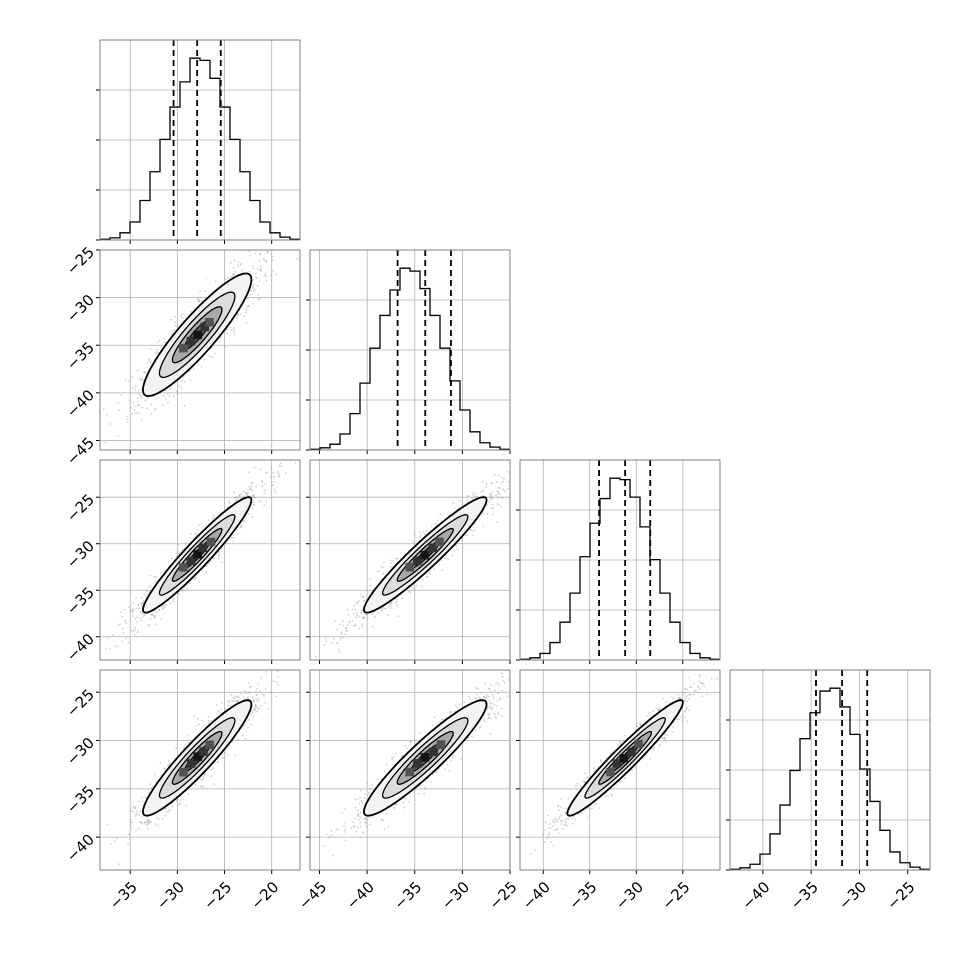 The height and width of the screenshot is (970, 970). Describe the element at coordinates (200, 148) in the screenshot. I see `histogram-step-line` at that location.